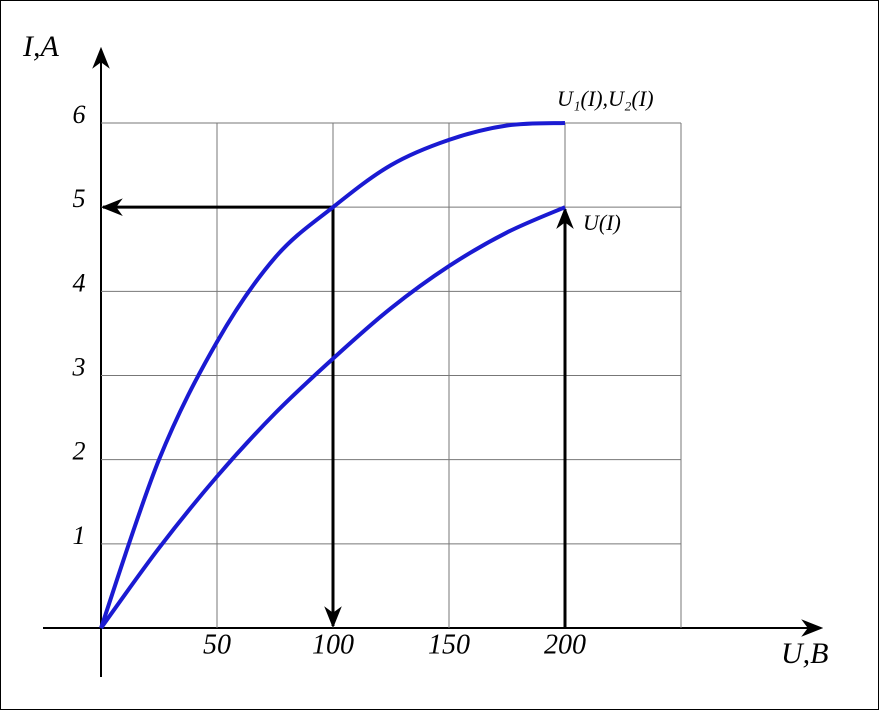  What do you see at coordinates (79, 366) in the screenshot?
I see `y-tick-label: 3` at bounding box center [79, 366].